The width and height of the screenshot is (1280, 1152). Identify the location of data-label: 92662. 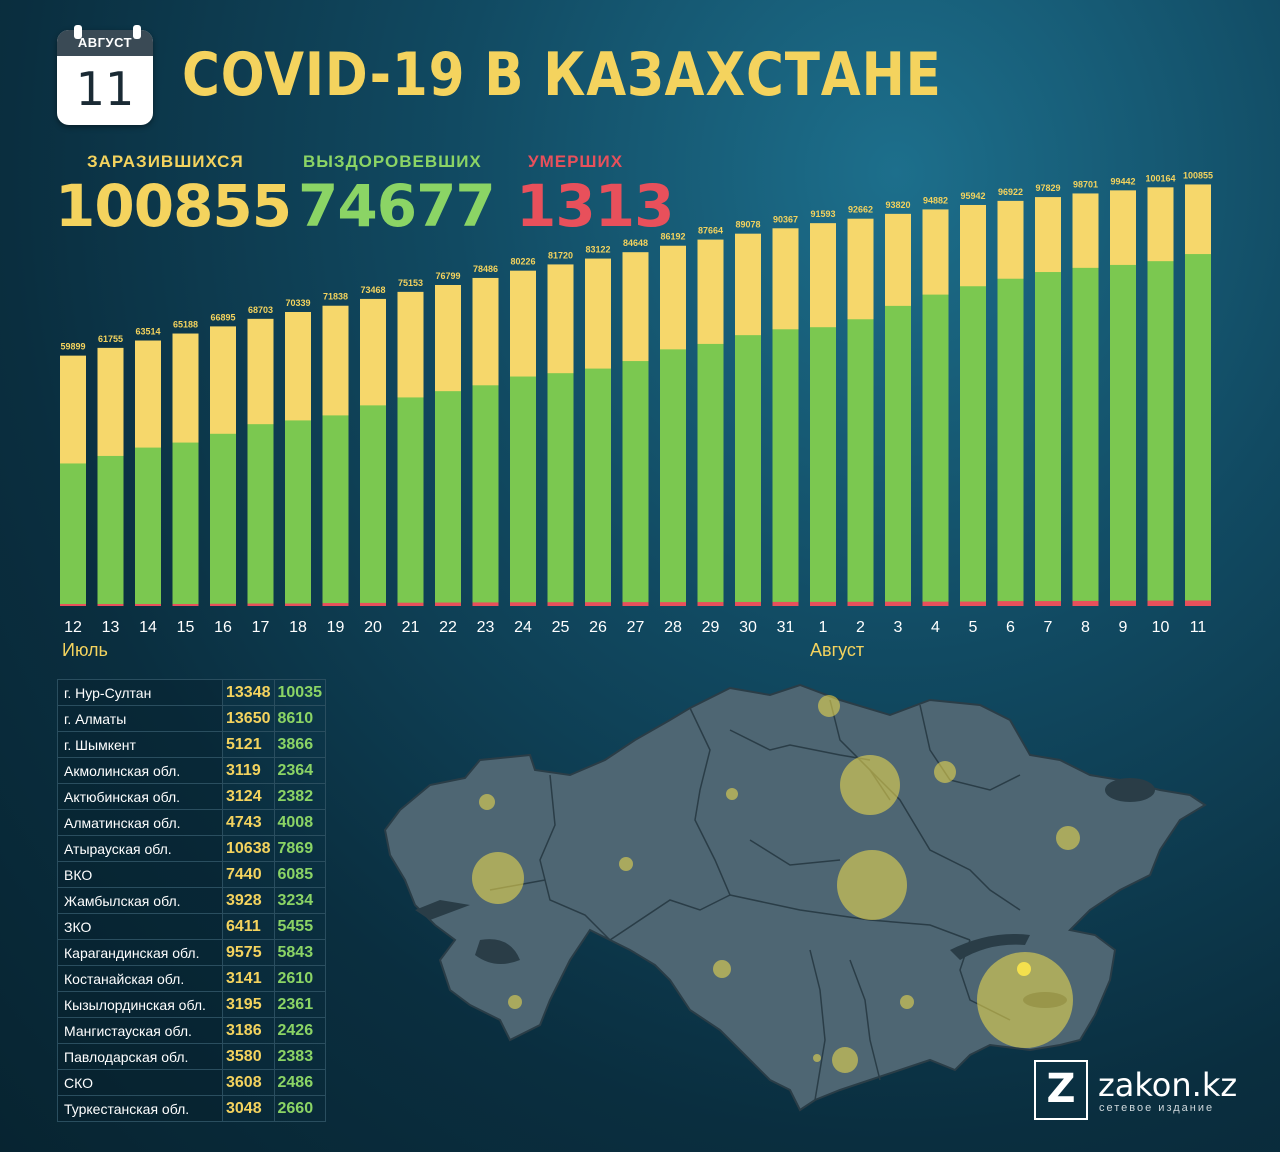
(860, 210).